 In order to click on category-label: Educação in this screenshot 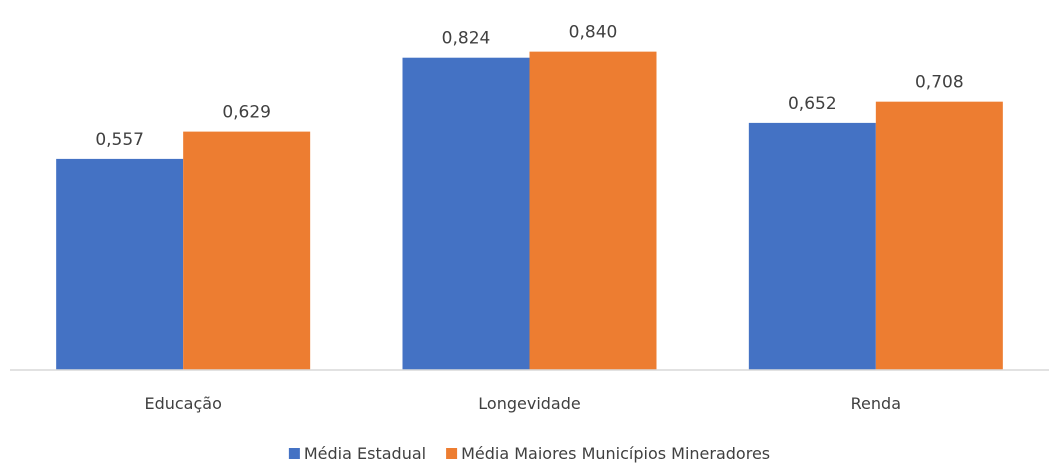, I will do `click(182, 403)`.